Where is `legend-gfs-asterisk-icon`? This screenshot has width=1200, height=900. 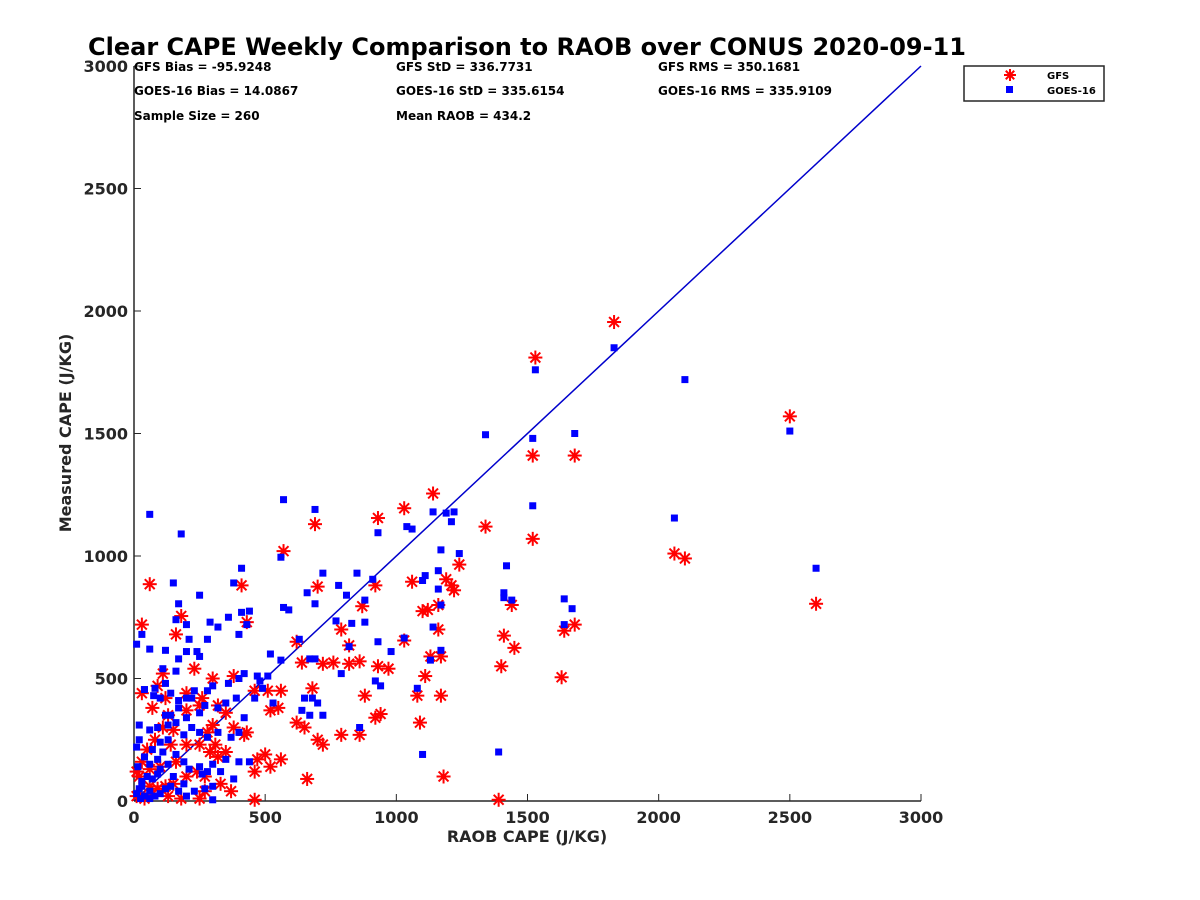 legend-gfs-asterisk-icon is located at coordinates (1010, 75).